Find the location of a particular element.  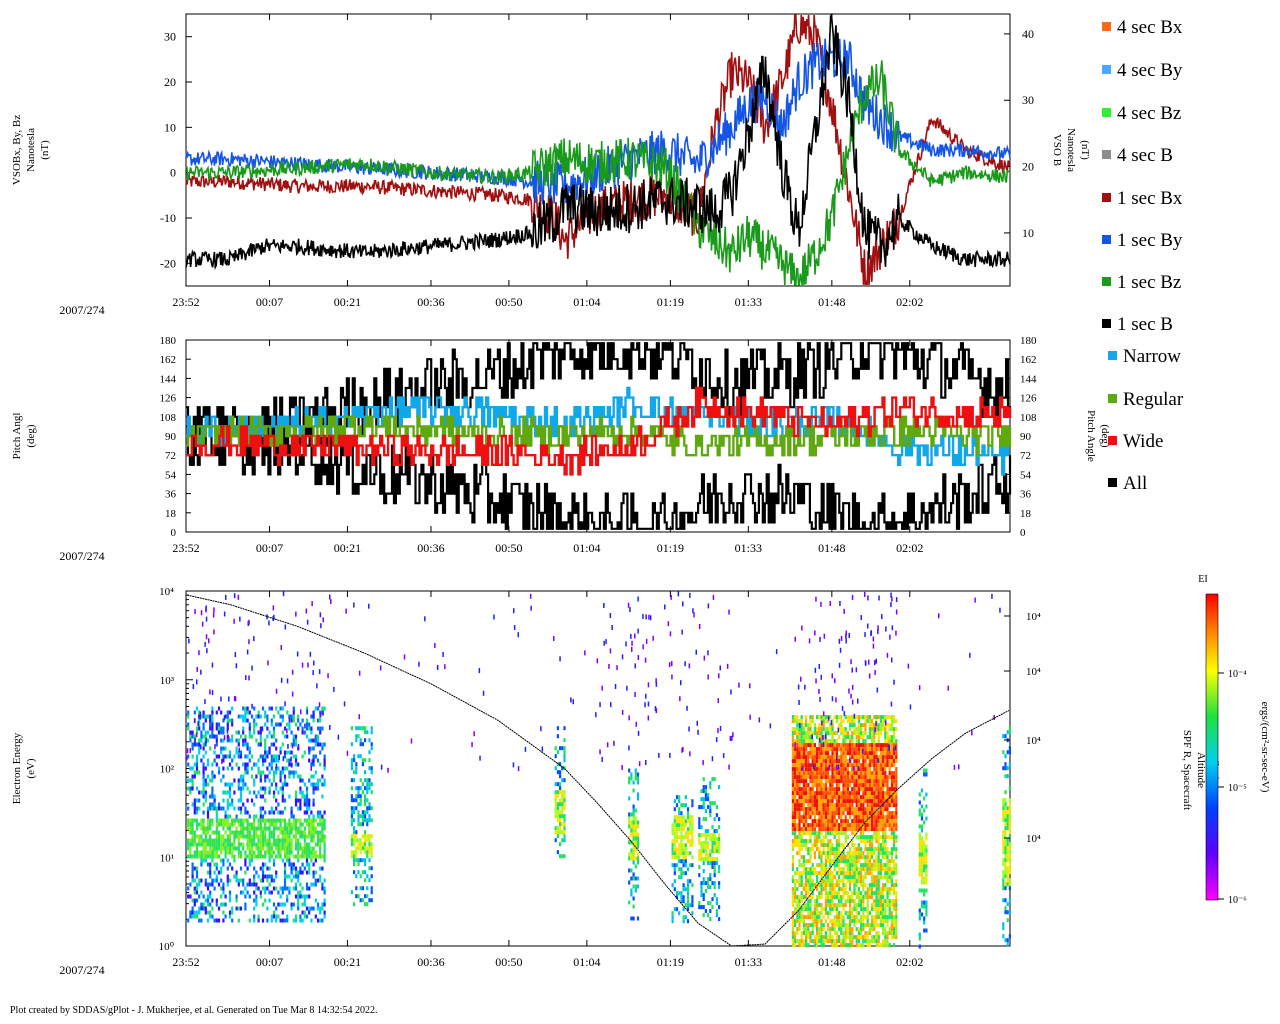

legend-item-1-sec-b: 1 sec B is located at coordinates (1137, 325).